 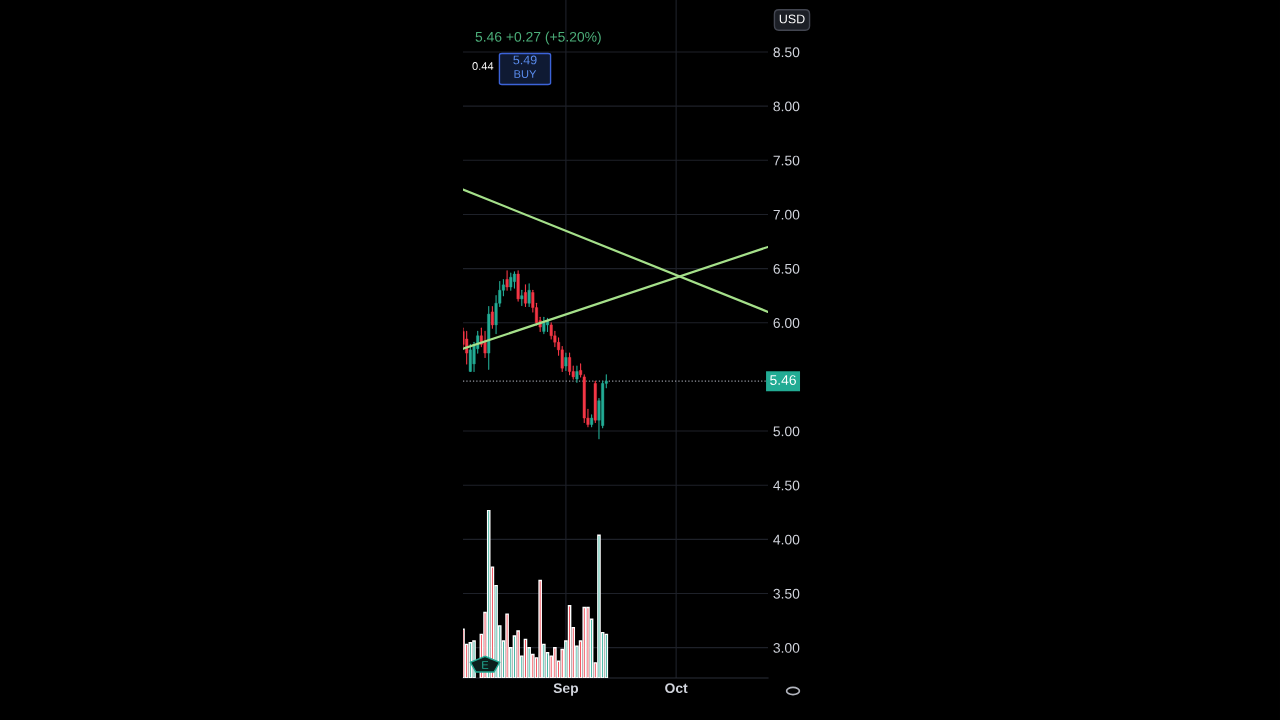 I want to click on y-tick-label: 8.00, so click(x=786, y=106).